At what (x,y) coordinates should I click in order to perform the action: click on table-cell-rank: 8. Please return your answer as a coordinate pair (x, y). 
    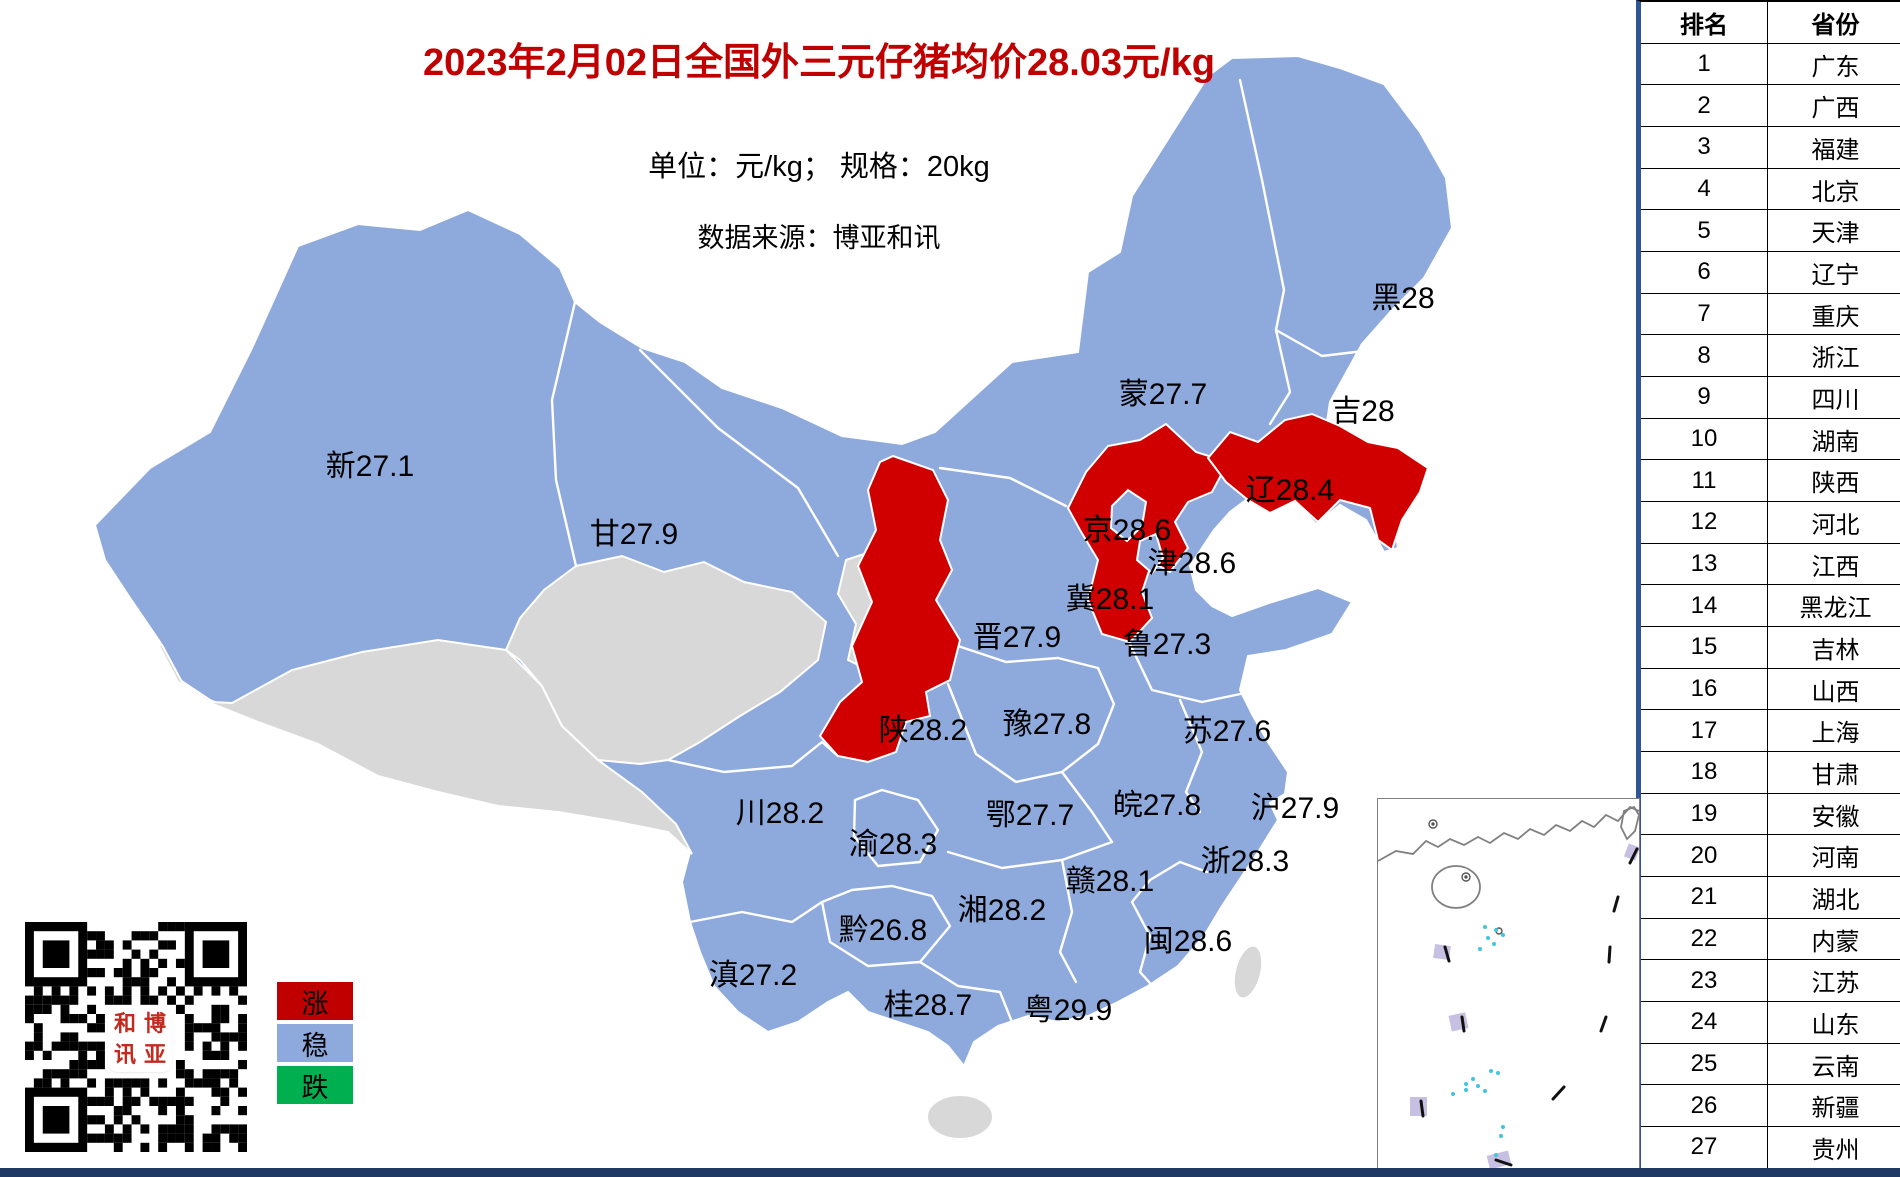
    Looking at the image, I should click on (1704, 356).